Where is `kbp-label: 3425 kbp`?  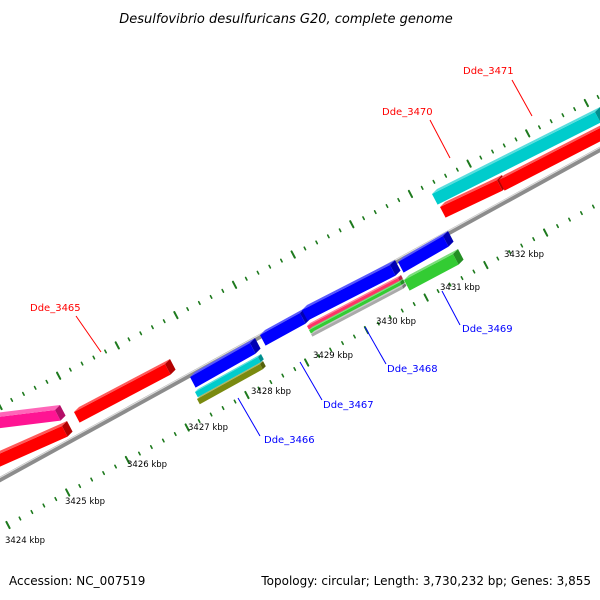
kbp-label: 3425 kbp is located at coordinates (85, 502).